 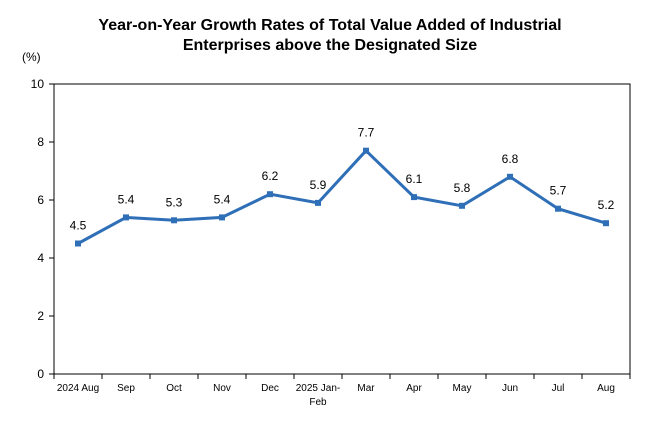 I want to click on data-label: 5.7, so click(x=558, y=191).